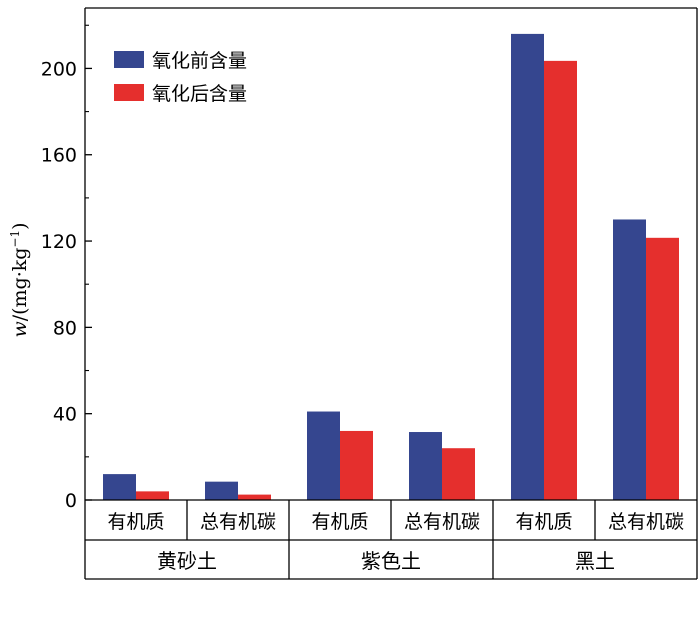  Describe the element at coordinates (187, 561) in the screenshot. I see `group-label-0: 黄砂土` at that location.